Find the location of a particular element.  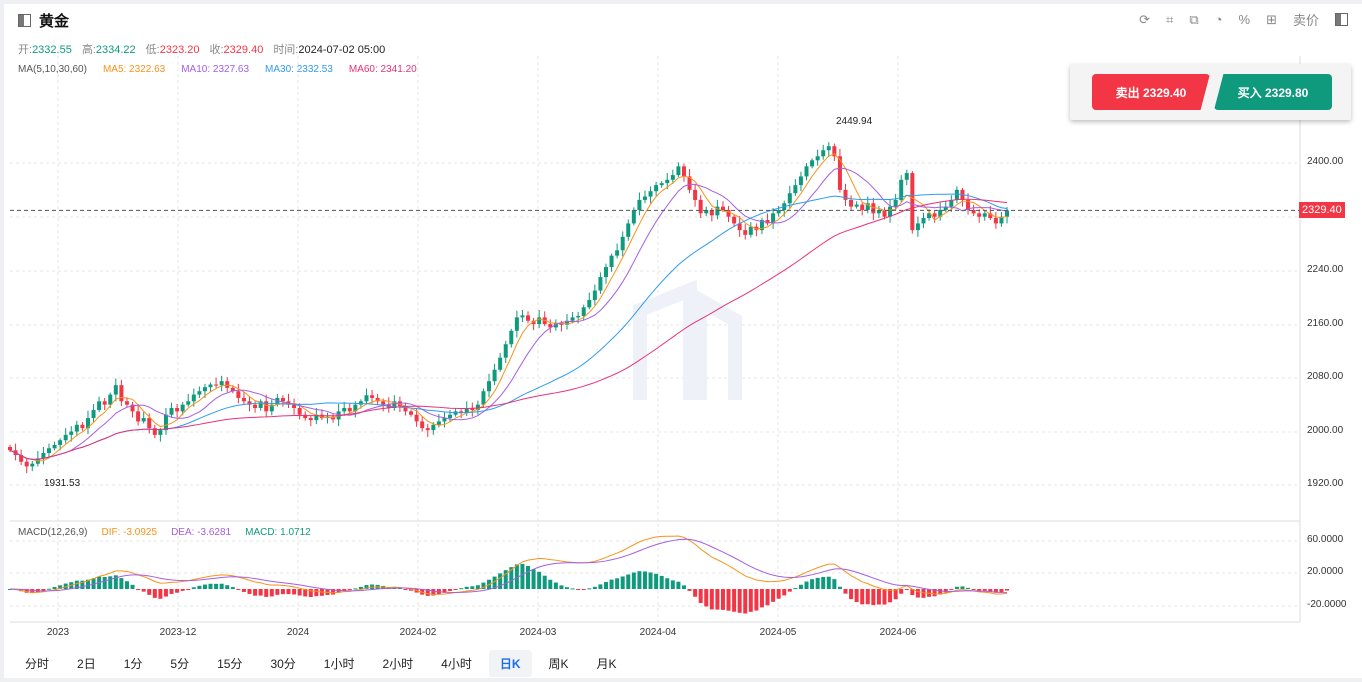

pie-icon: ◔ is located at coordinates (1218, 19).